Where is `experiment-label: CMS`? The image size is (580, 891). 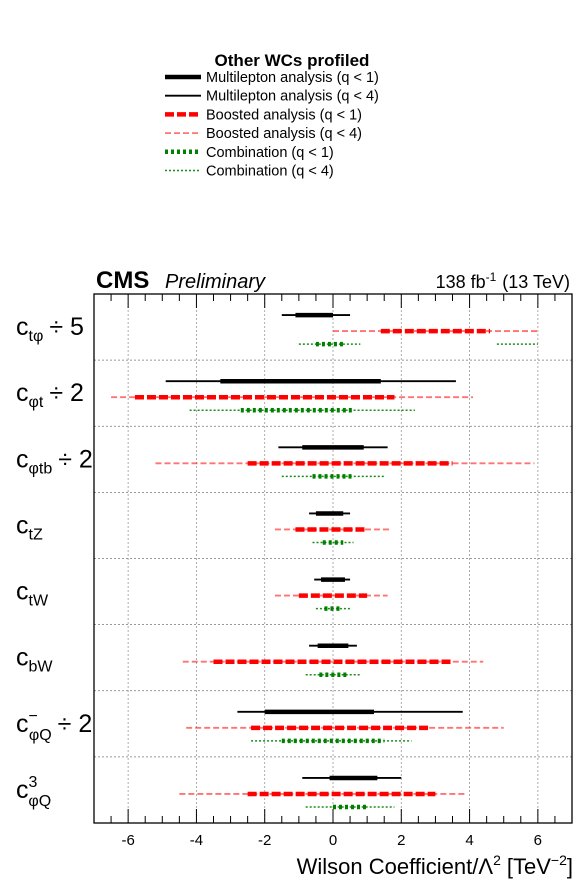
experiment-label: CMS is located at coordinates (122, 280).